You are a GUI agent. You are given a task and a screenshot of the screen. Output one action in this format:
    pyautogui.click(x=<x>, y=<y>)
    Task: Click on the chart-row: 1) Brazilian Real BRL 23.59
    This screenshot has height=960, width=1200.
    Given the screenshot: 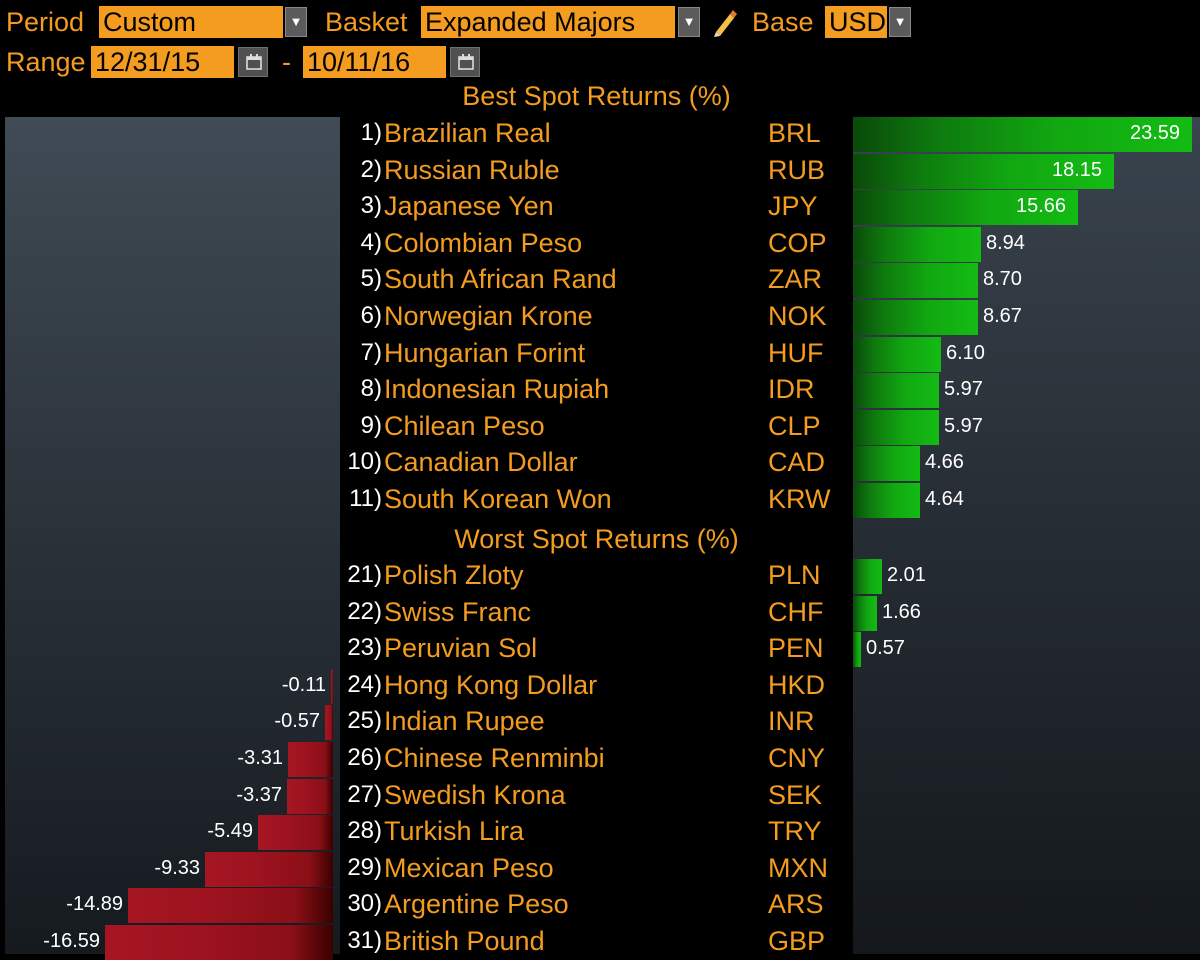 What is the action you would take?
    pyautogui.click(x=600, y=134)
    